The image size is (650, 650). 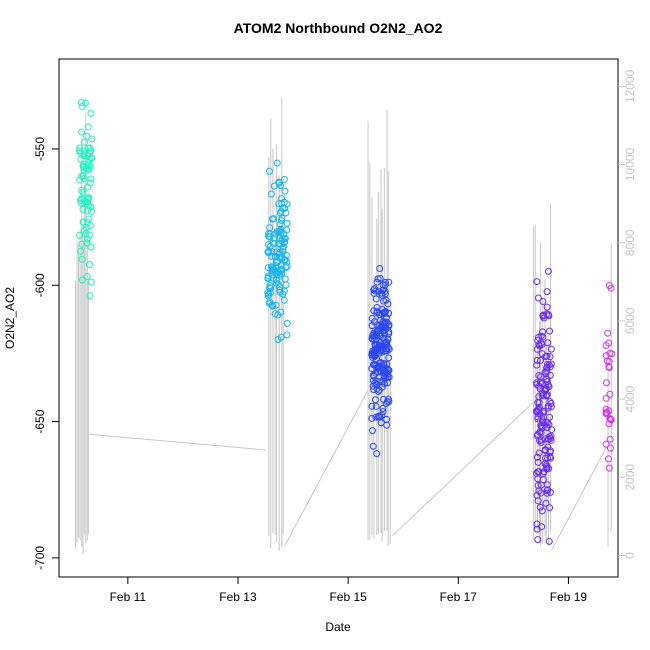 I want to click on y2-tick-label: 10000, so click(x=630, y=165).